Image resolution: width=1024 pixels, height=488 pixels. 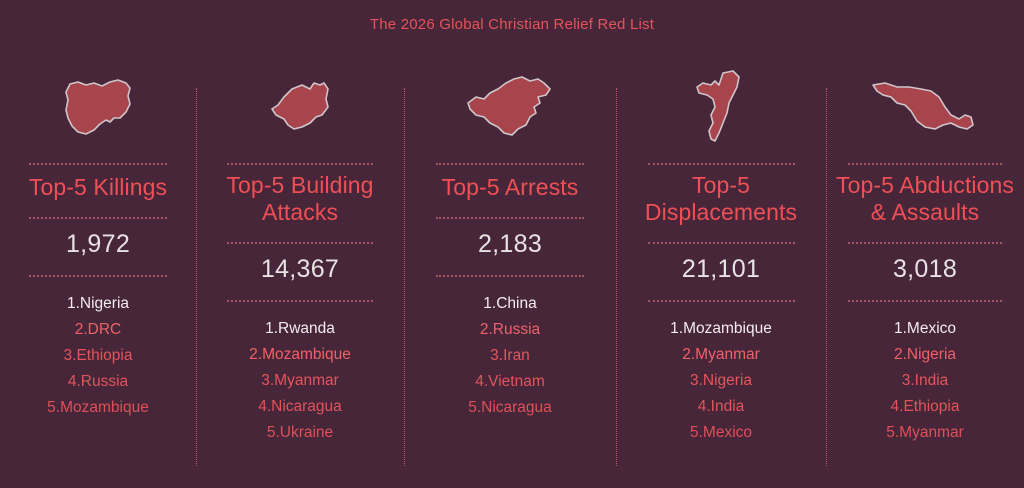 I want to click on list-item: 1.Mozambique, so click(x=721, y=328).